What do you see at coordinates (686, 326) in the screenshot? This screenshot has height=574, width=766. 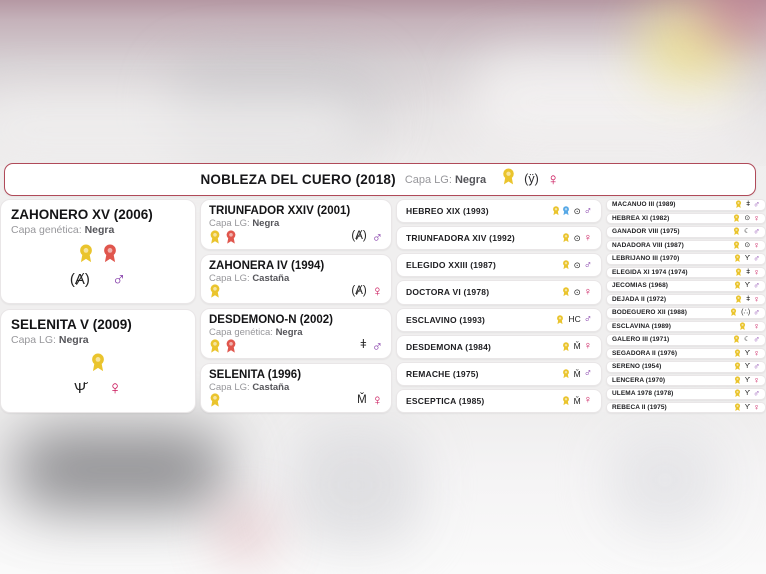 I see `pedigree-cell: ESCLAVINA (1989) ♀` at bounding box center [686, 326].